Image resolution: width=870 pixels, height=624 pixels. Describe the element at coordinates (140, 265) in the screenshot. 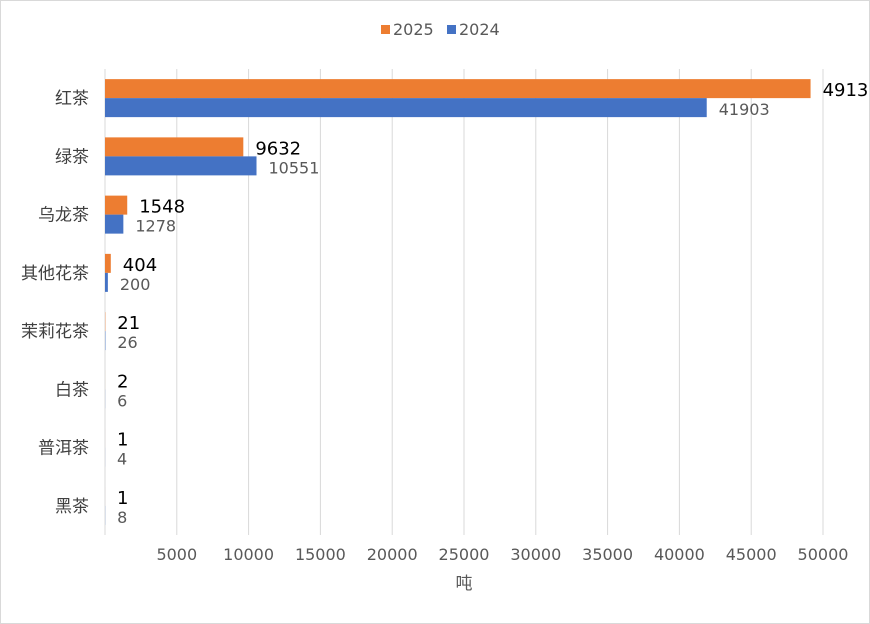

I see `data-label-2025: 404` at that location.